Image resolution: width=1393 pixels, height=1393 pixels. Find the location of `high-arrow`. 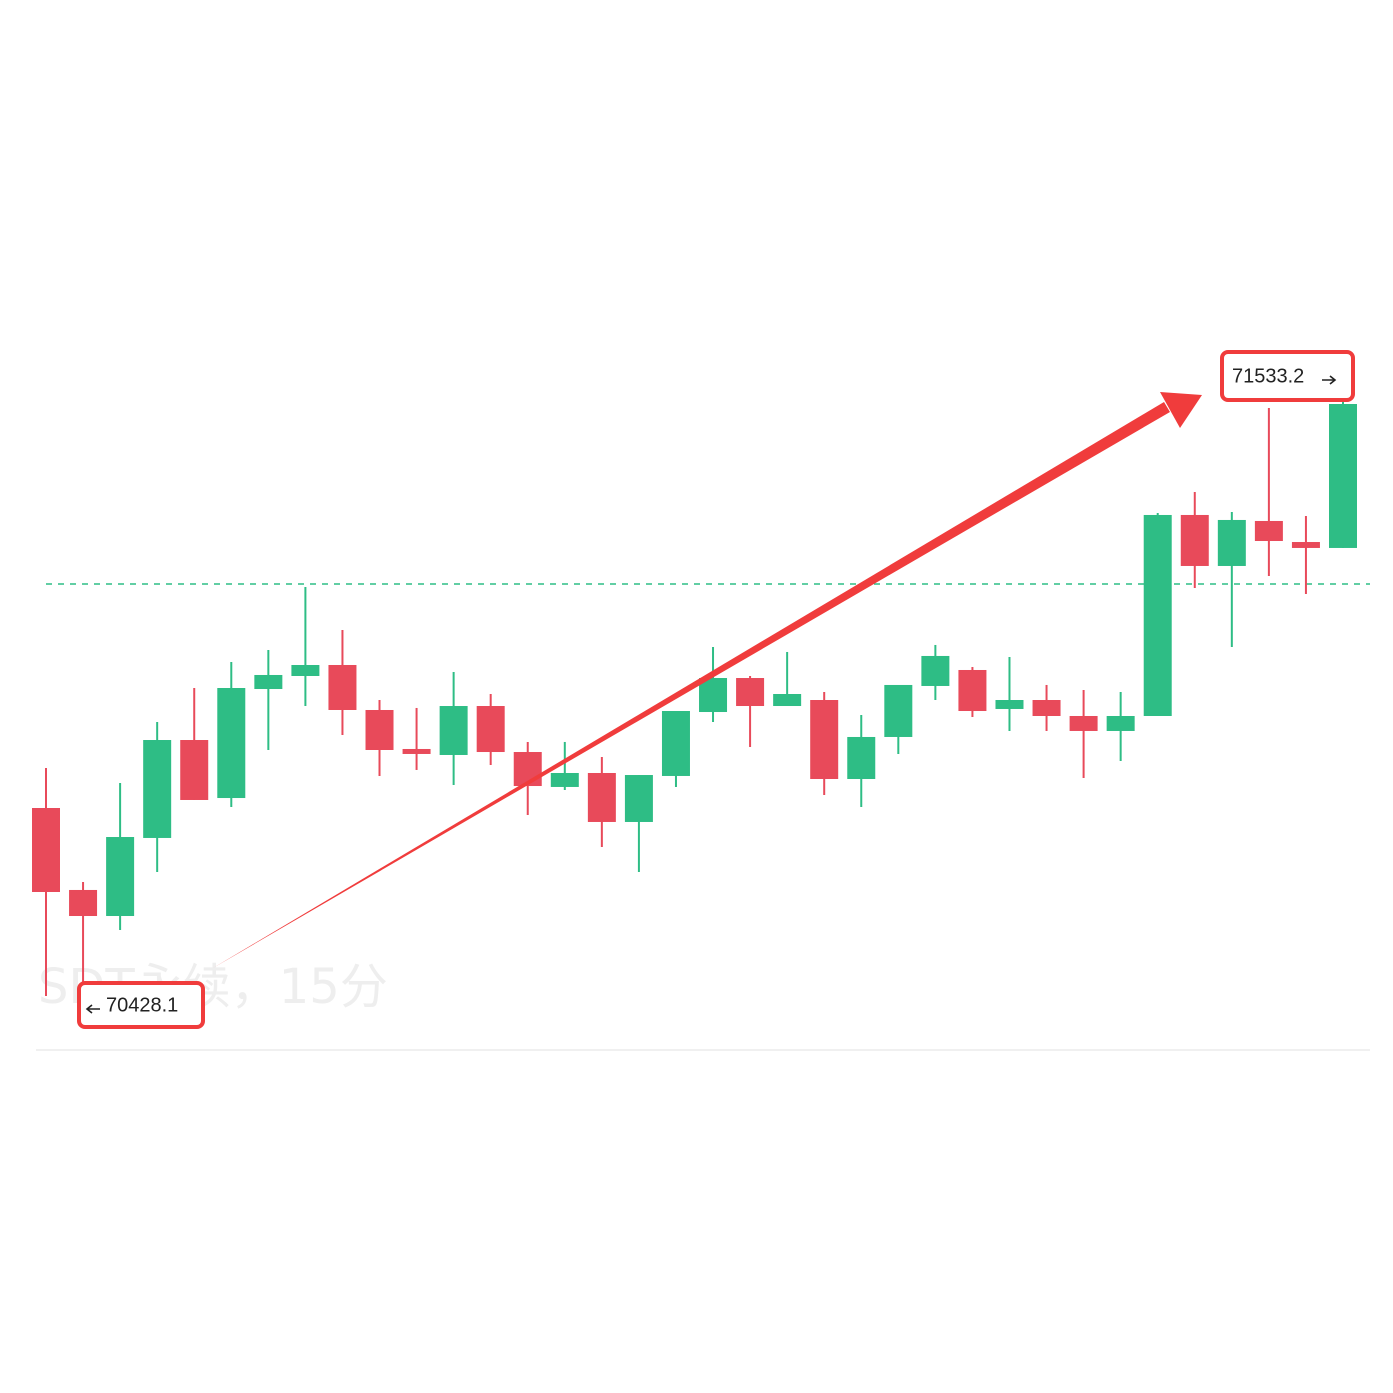

high-arrow is located at coordinates (1329, 380).